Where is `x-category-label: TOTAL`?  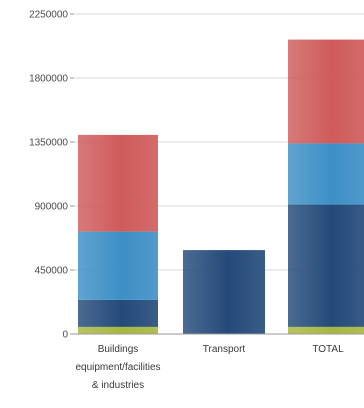 x-category-label: TOTAL is located at coordinates (328, 349).